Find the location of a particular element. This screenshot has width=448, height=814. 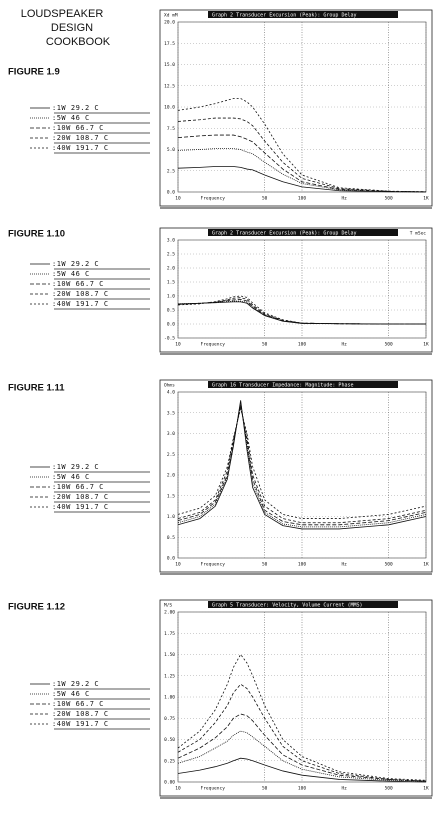

figure-label: FIGURE 1.12 is located at coordinates (36, 607).